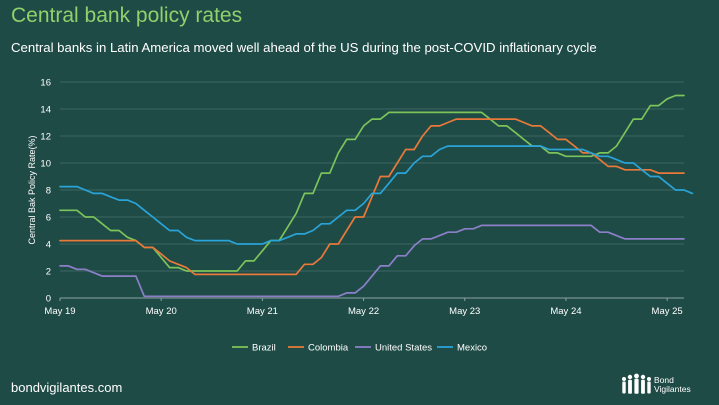  What do you see at coordinates (45, 83) in the screenshot?
I see `y-tick-label: 16` at bounding box center [45, 83].